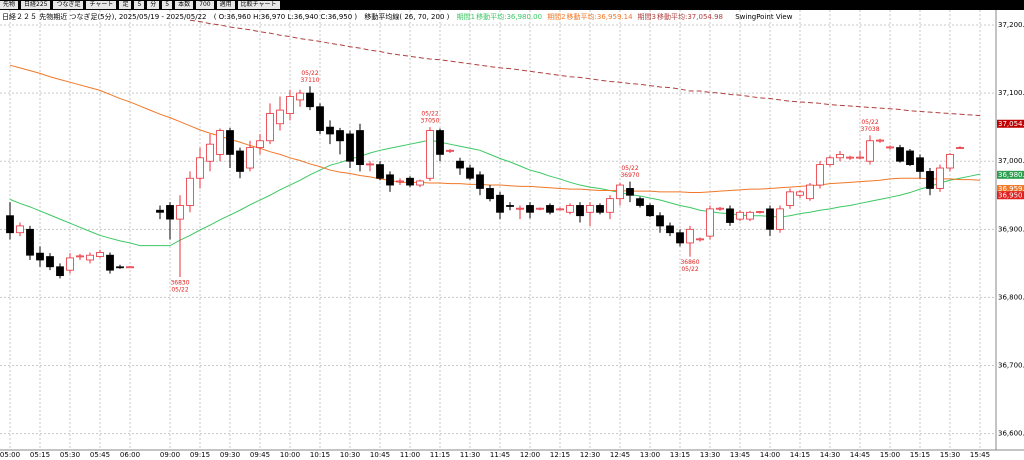 This screenshot has width=1024, height=460. I want to click on ma-title: 移動平均線( 26, 70, 200 ), so click(407, 17).